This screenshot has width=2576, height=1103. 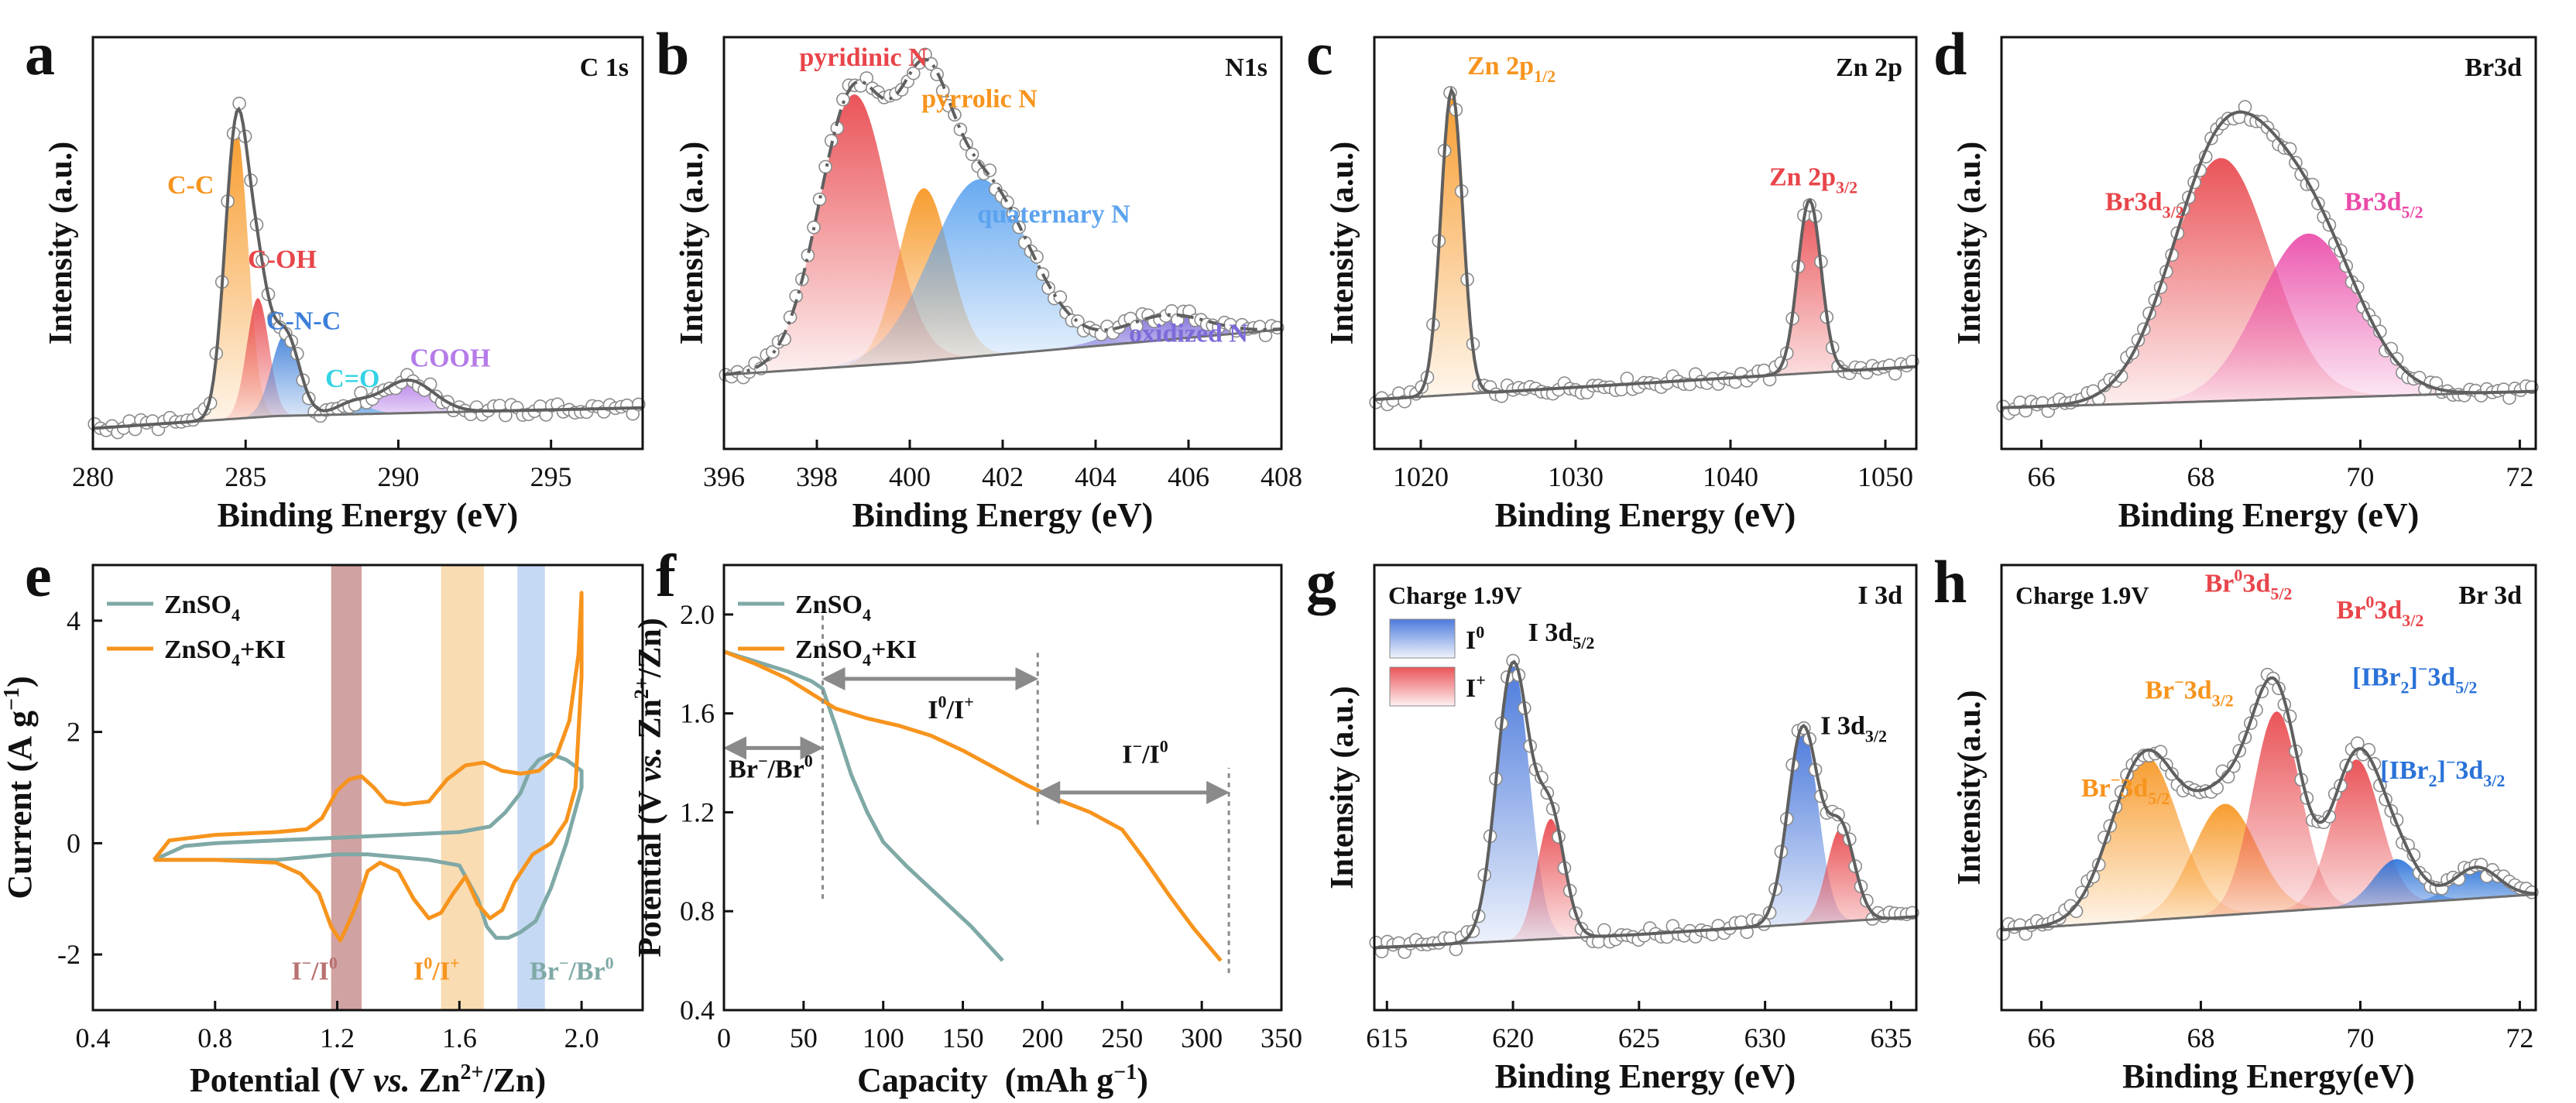 What do you see at coordinates (368, 846) in the screenshot?
I see `cv-curve` at bounding box center [368, 846].